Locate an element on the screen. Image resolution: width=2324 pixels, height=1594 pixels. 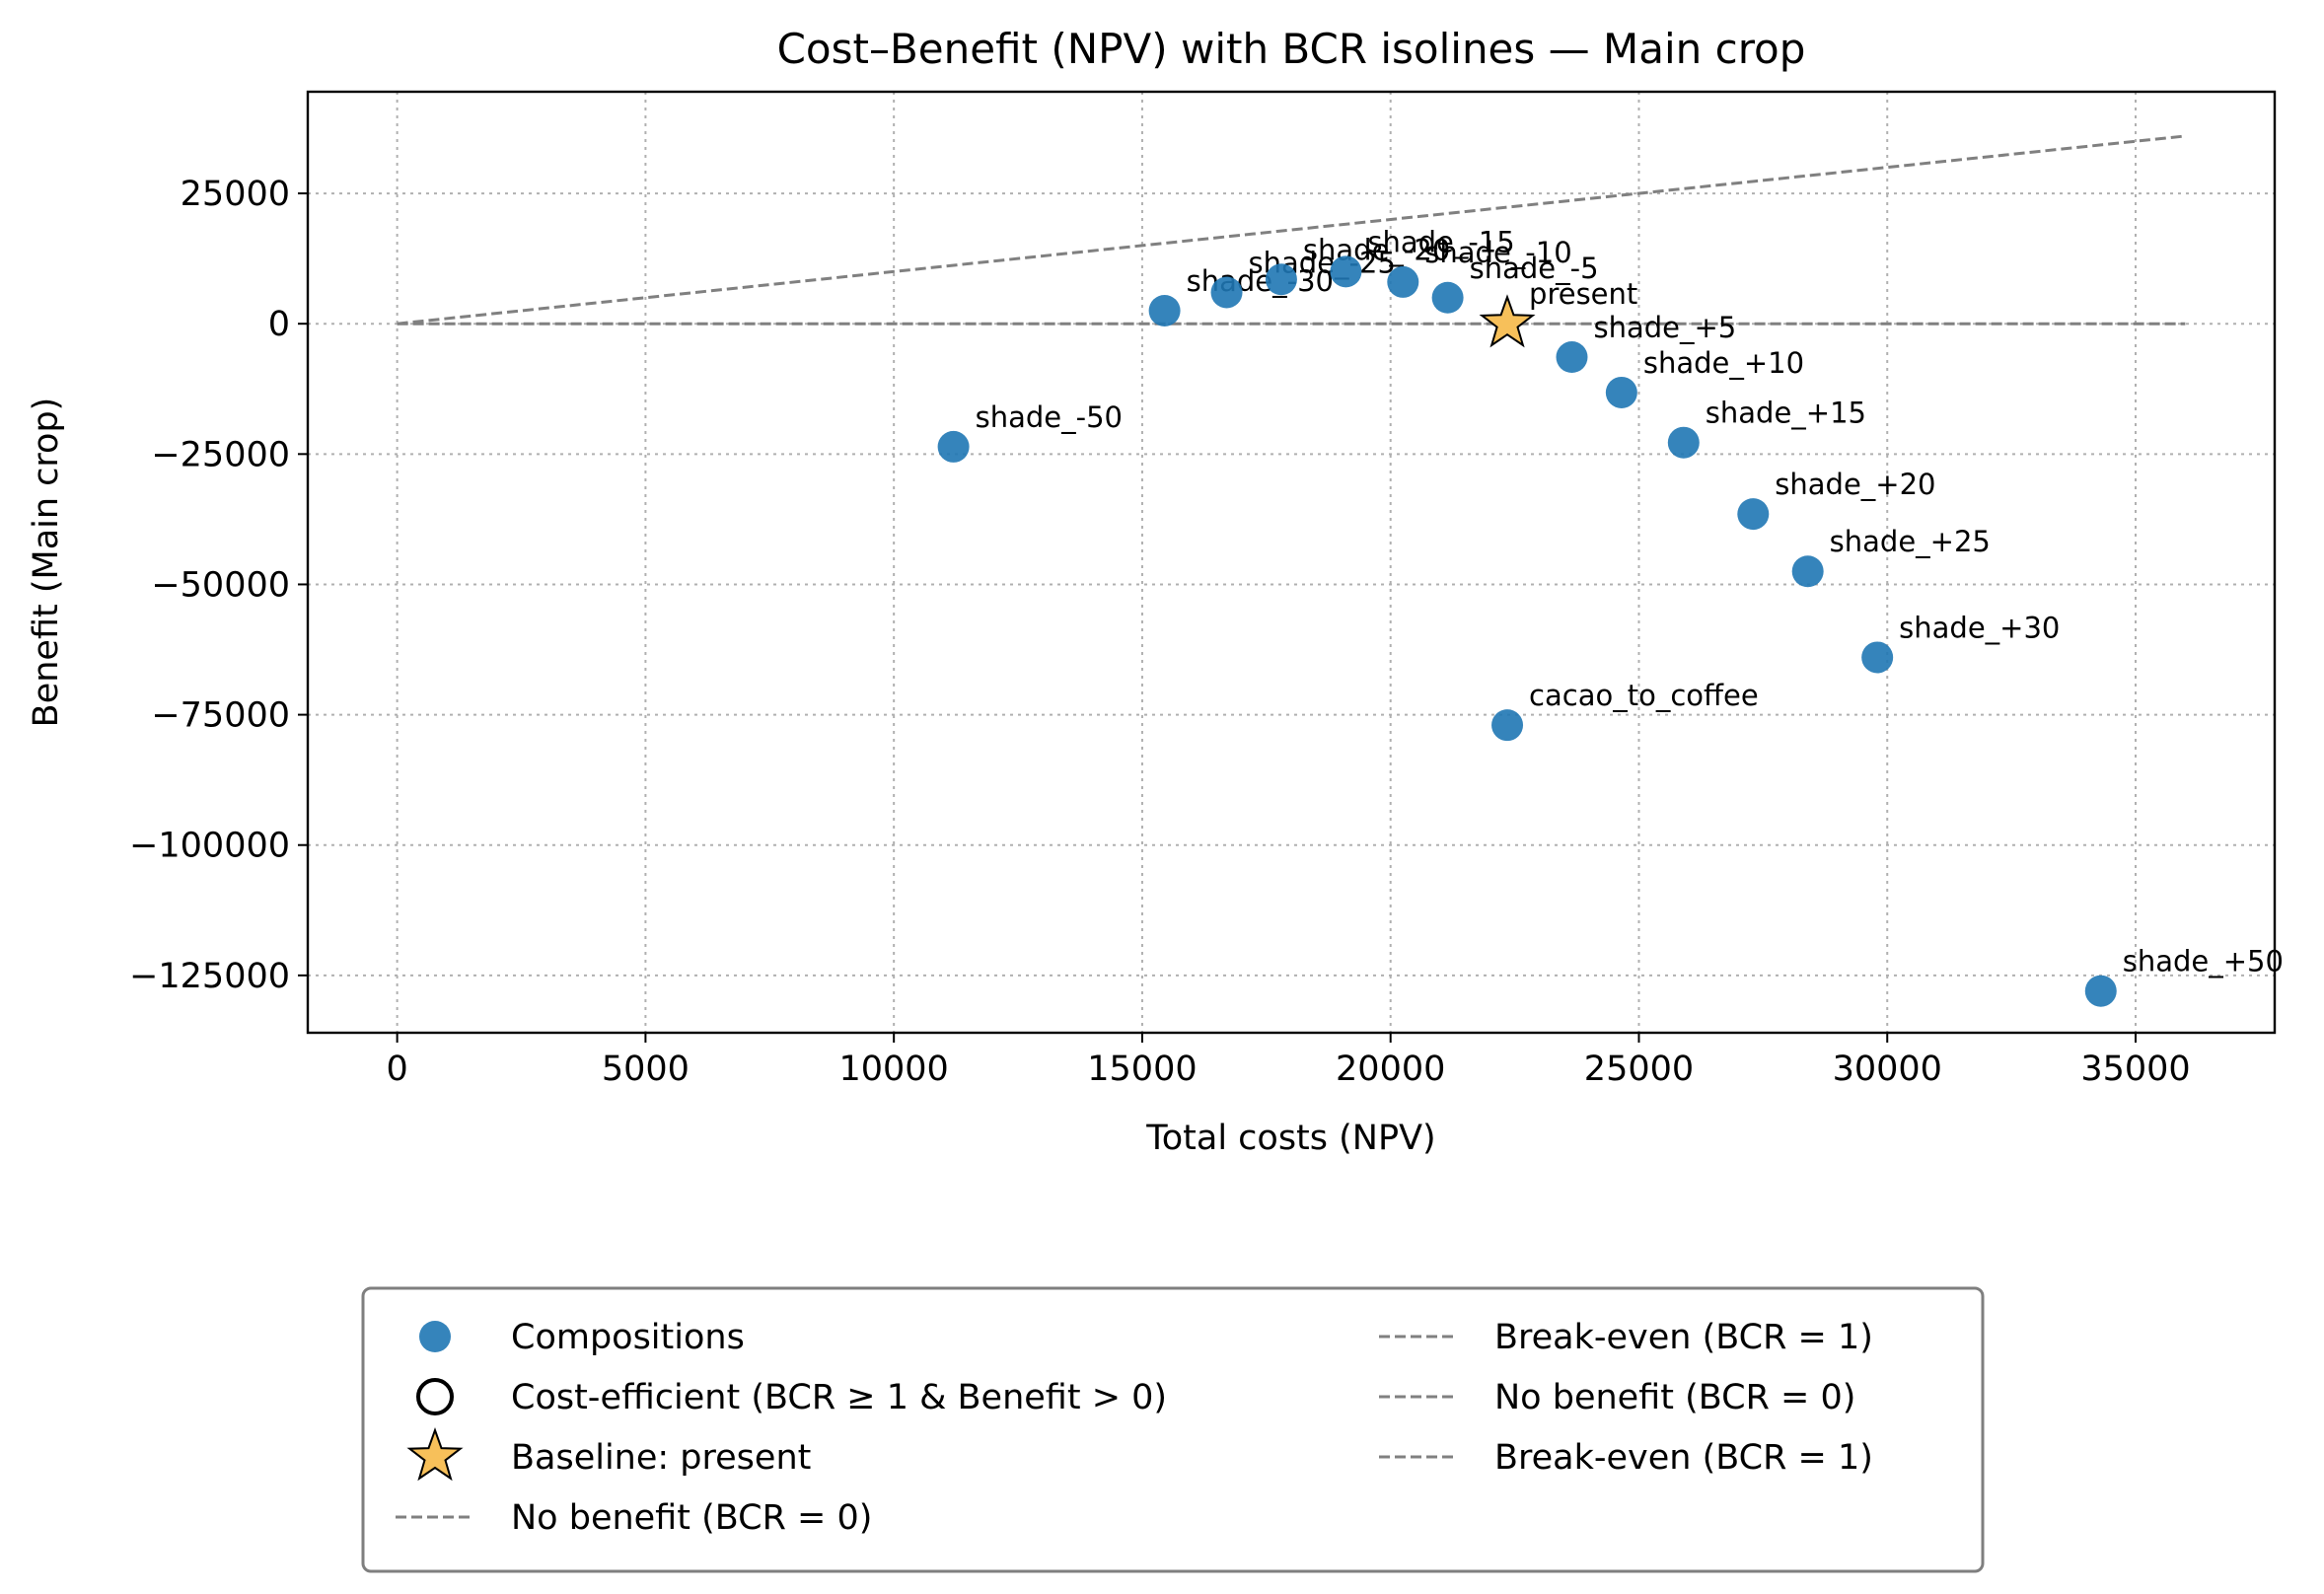
x-tick-label: 0 is located at coordinates (396, 1069).